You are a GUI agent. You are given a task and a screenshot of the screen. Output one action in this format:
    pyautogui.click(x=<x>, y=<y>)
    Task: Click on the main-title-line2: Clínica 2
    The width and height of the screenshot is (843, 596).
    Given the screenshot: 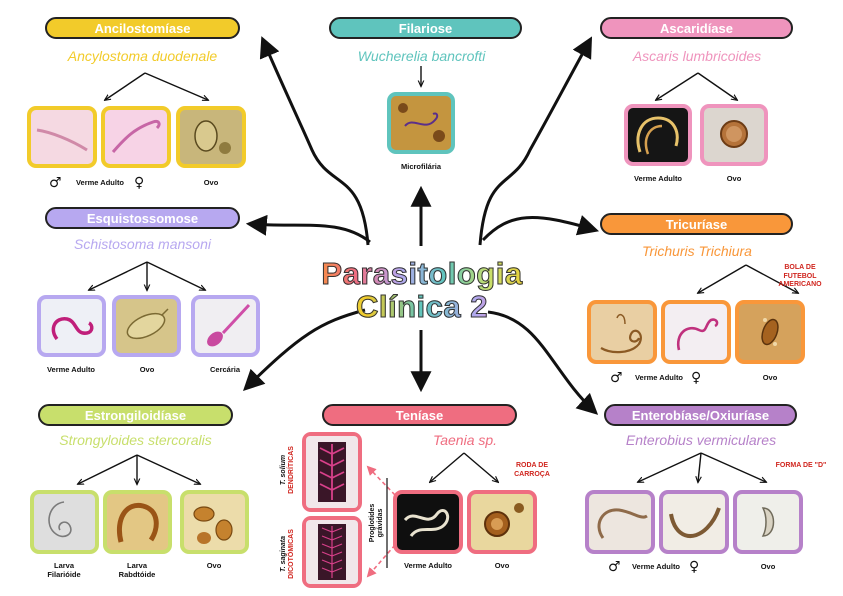 What is the action you would take?
    pyautogui.click(x=422, y=306)
    